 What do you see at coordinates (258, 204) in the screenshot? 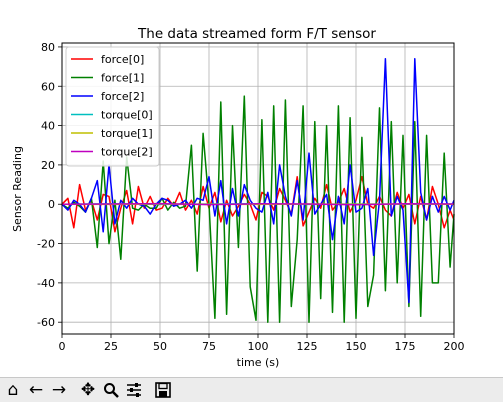
I see `series-line-torque[2]` at bounding box center [258, 204].